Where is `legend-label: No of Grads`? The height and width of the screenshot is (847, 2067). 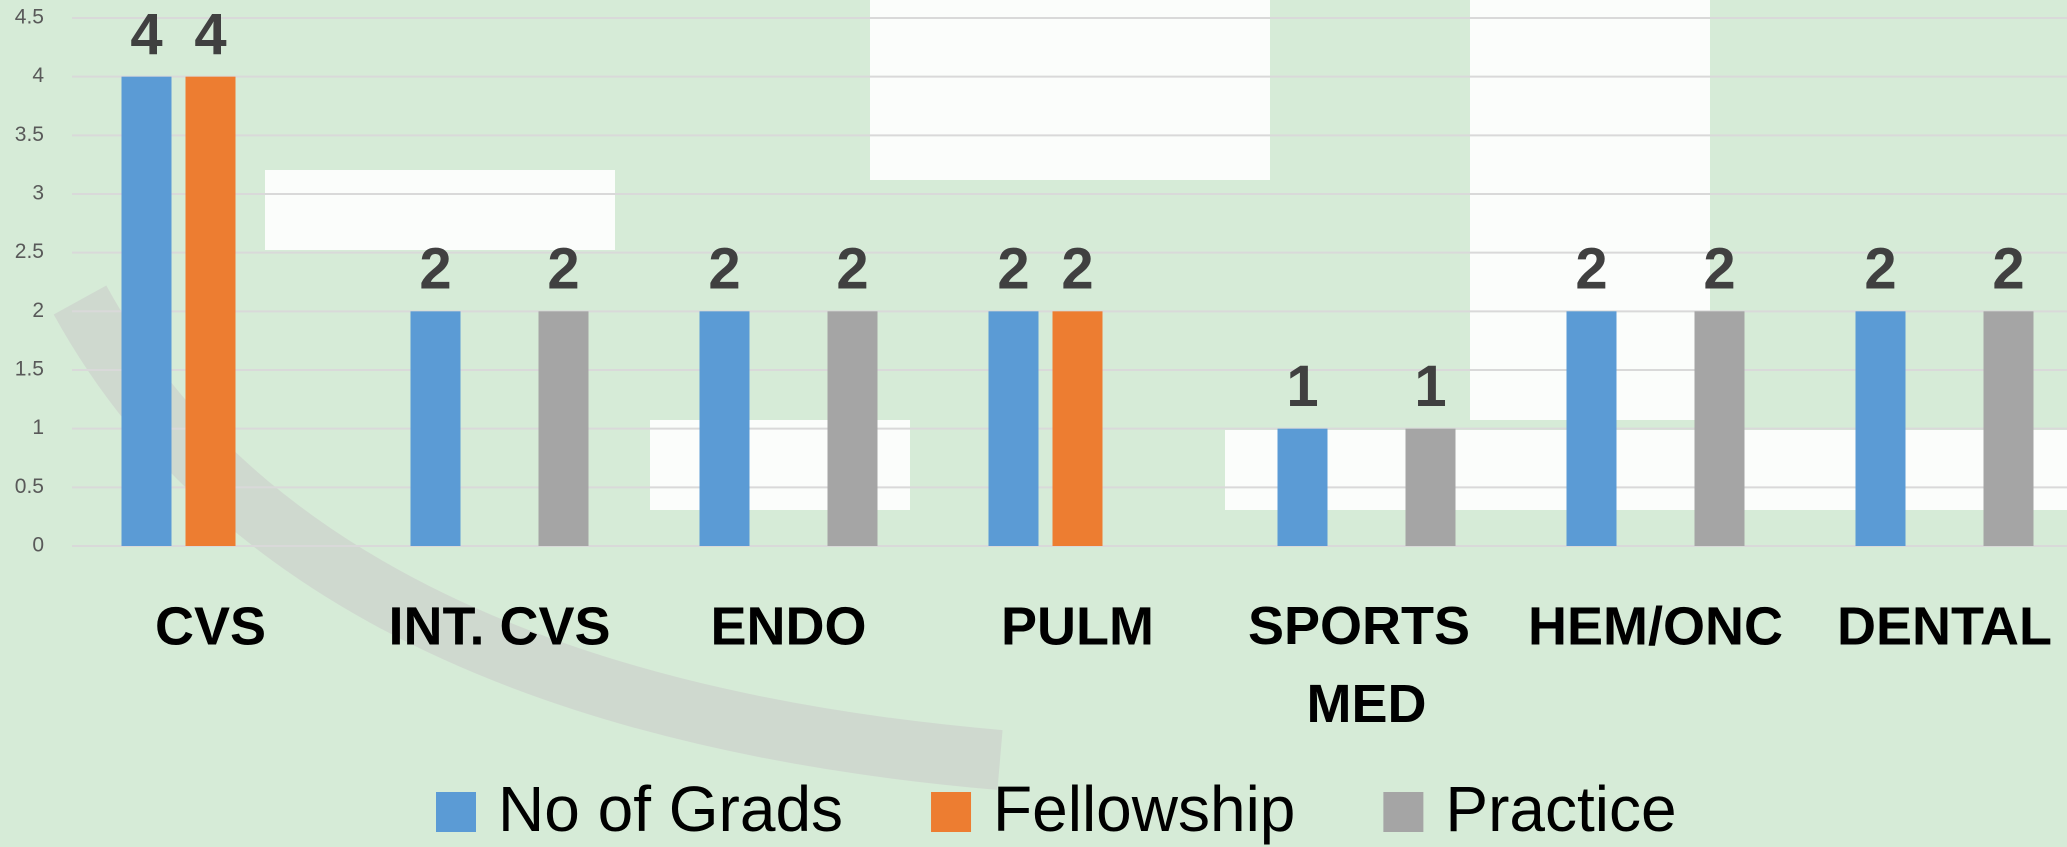
legend-label: No of Grads is located at coordinates (670, 809).